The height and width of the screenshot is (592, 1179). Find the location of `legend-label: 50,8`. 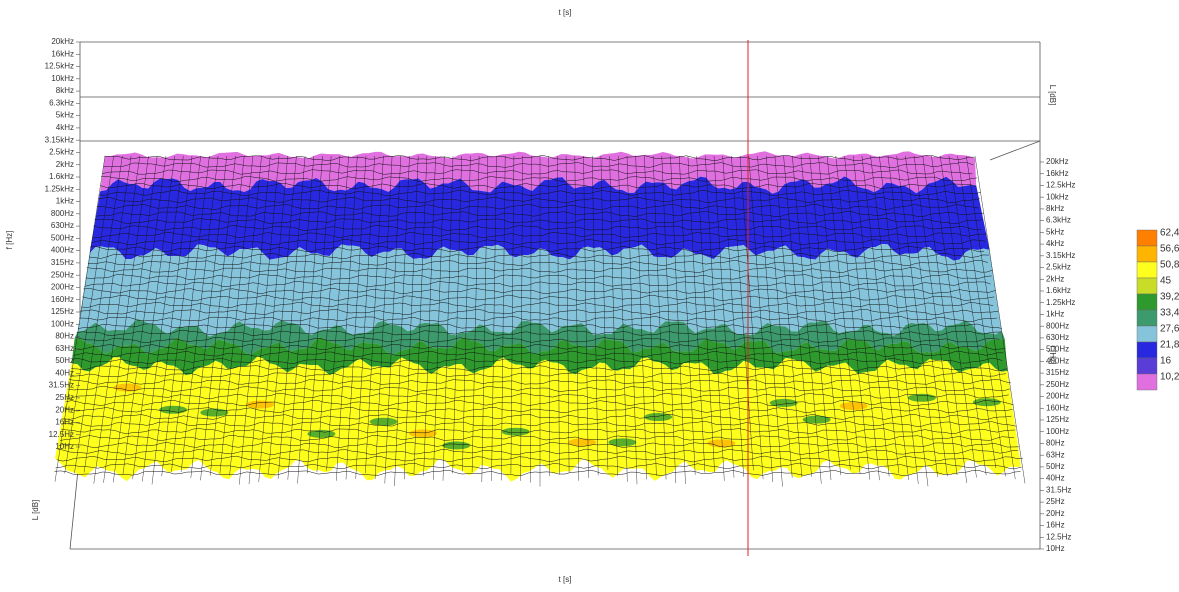

legend-label: 50,8 is located at coordinates (1169, 265).